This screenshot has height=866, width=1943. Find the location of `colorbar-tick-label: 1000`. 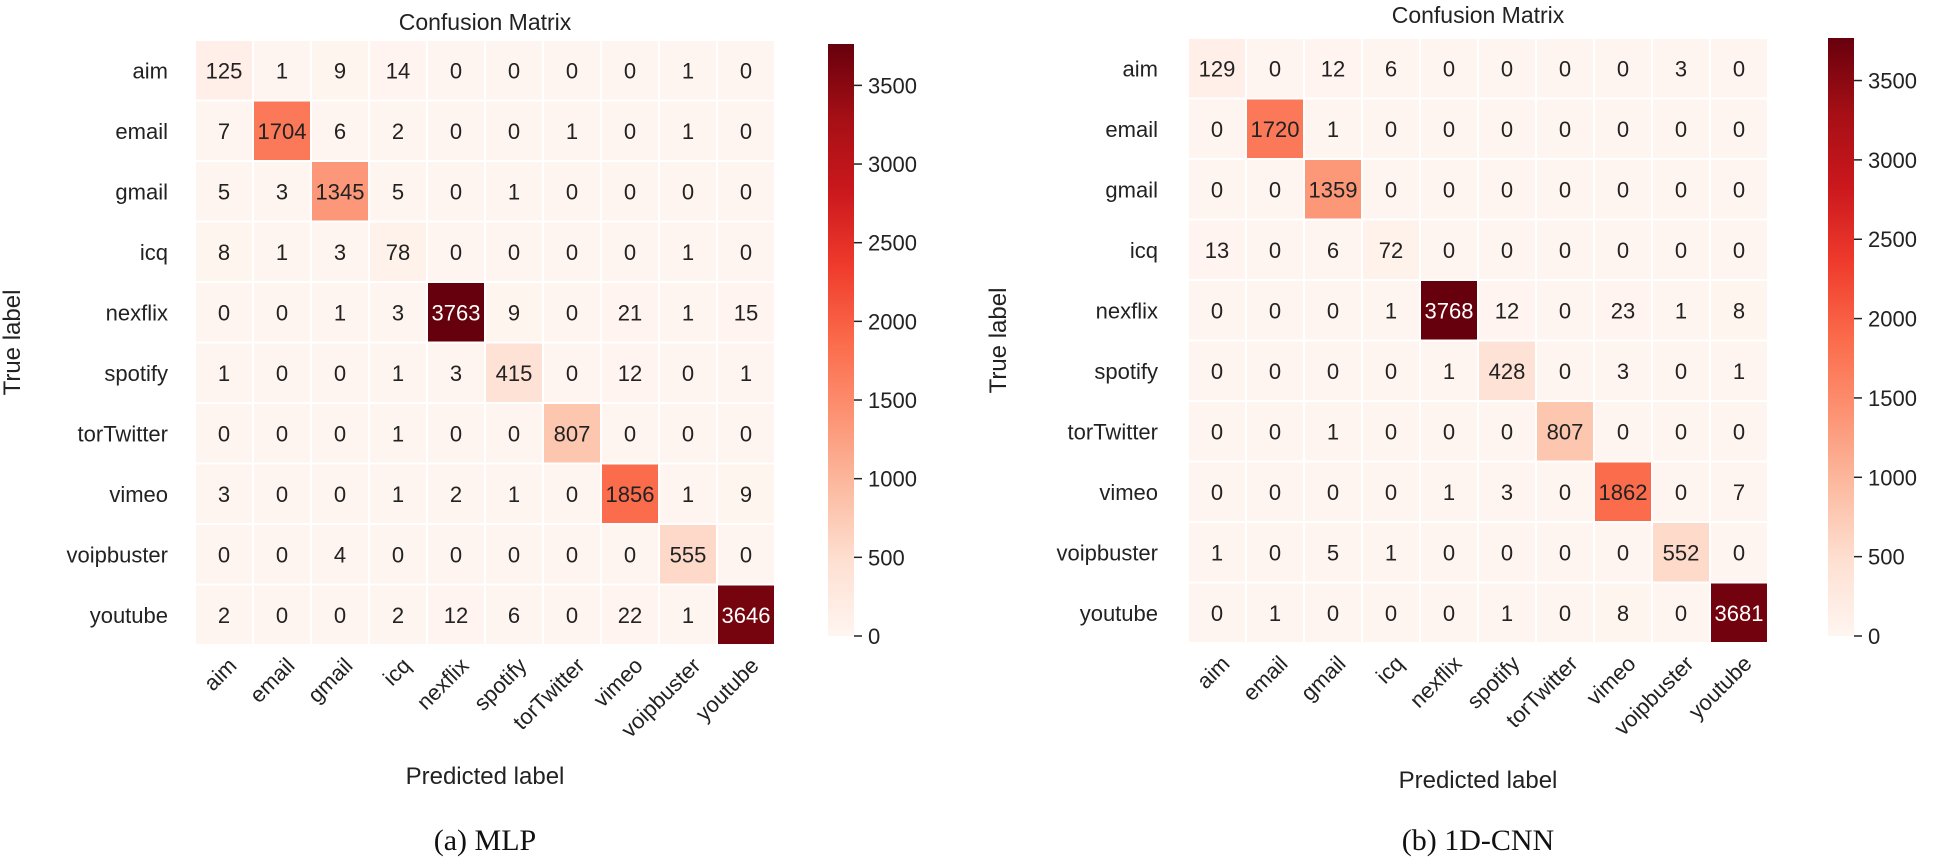

colorbar-tick-label: 1000 is located at coordinates (892, 479).